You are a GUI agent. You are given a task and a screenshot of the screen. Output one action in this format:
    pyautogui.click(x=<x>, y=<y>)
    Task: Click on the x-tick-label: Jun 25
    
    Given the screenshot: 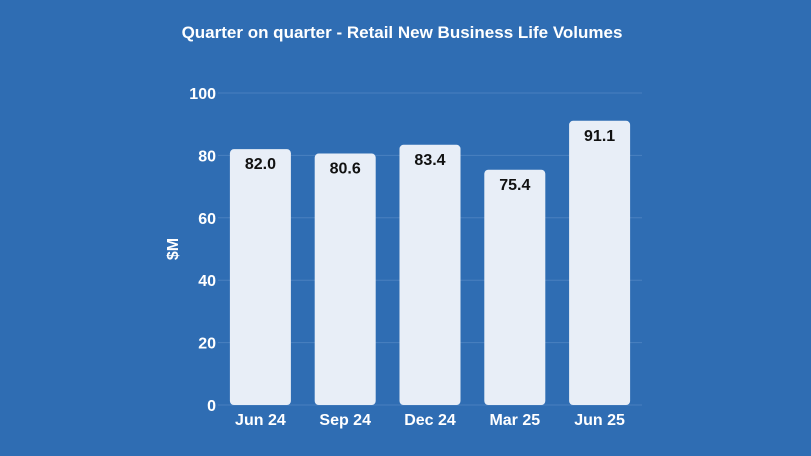 What is the action you would take?
    pyautogui.click(x=599, y=420)
    